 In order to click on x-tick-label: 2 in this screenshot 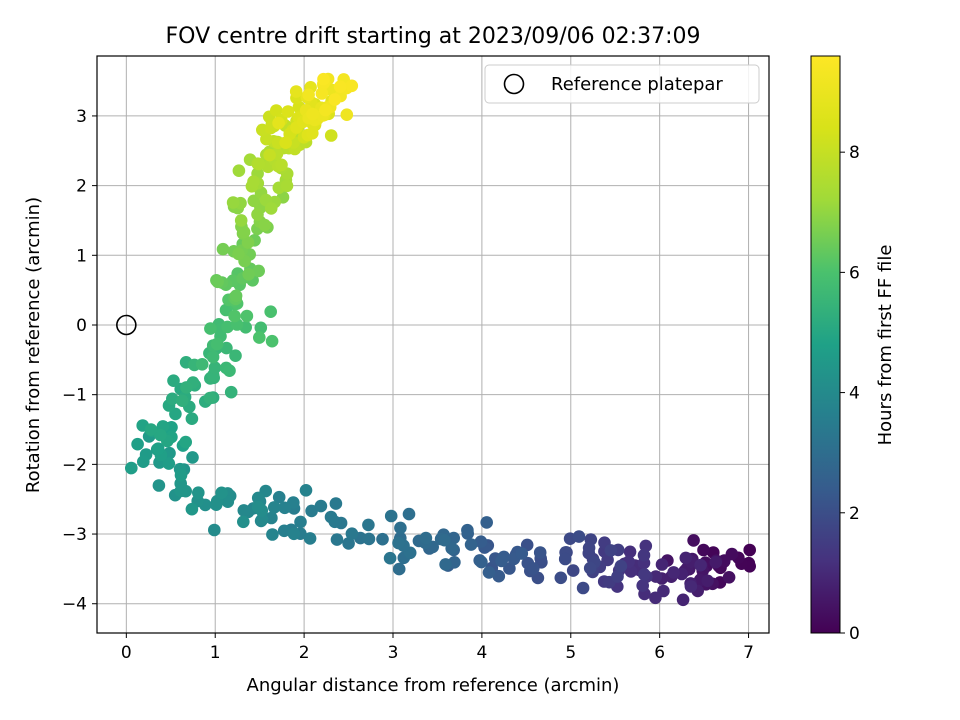, I will do `click(304, 653)`.